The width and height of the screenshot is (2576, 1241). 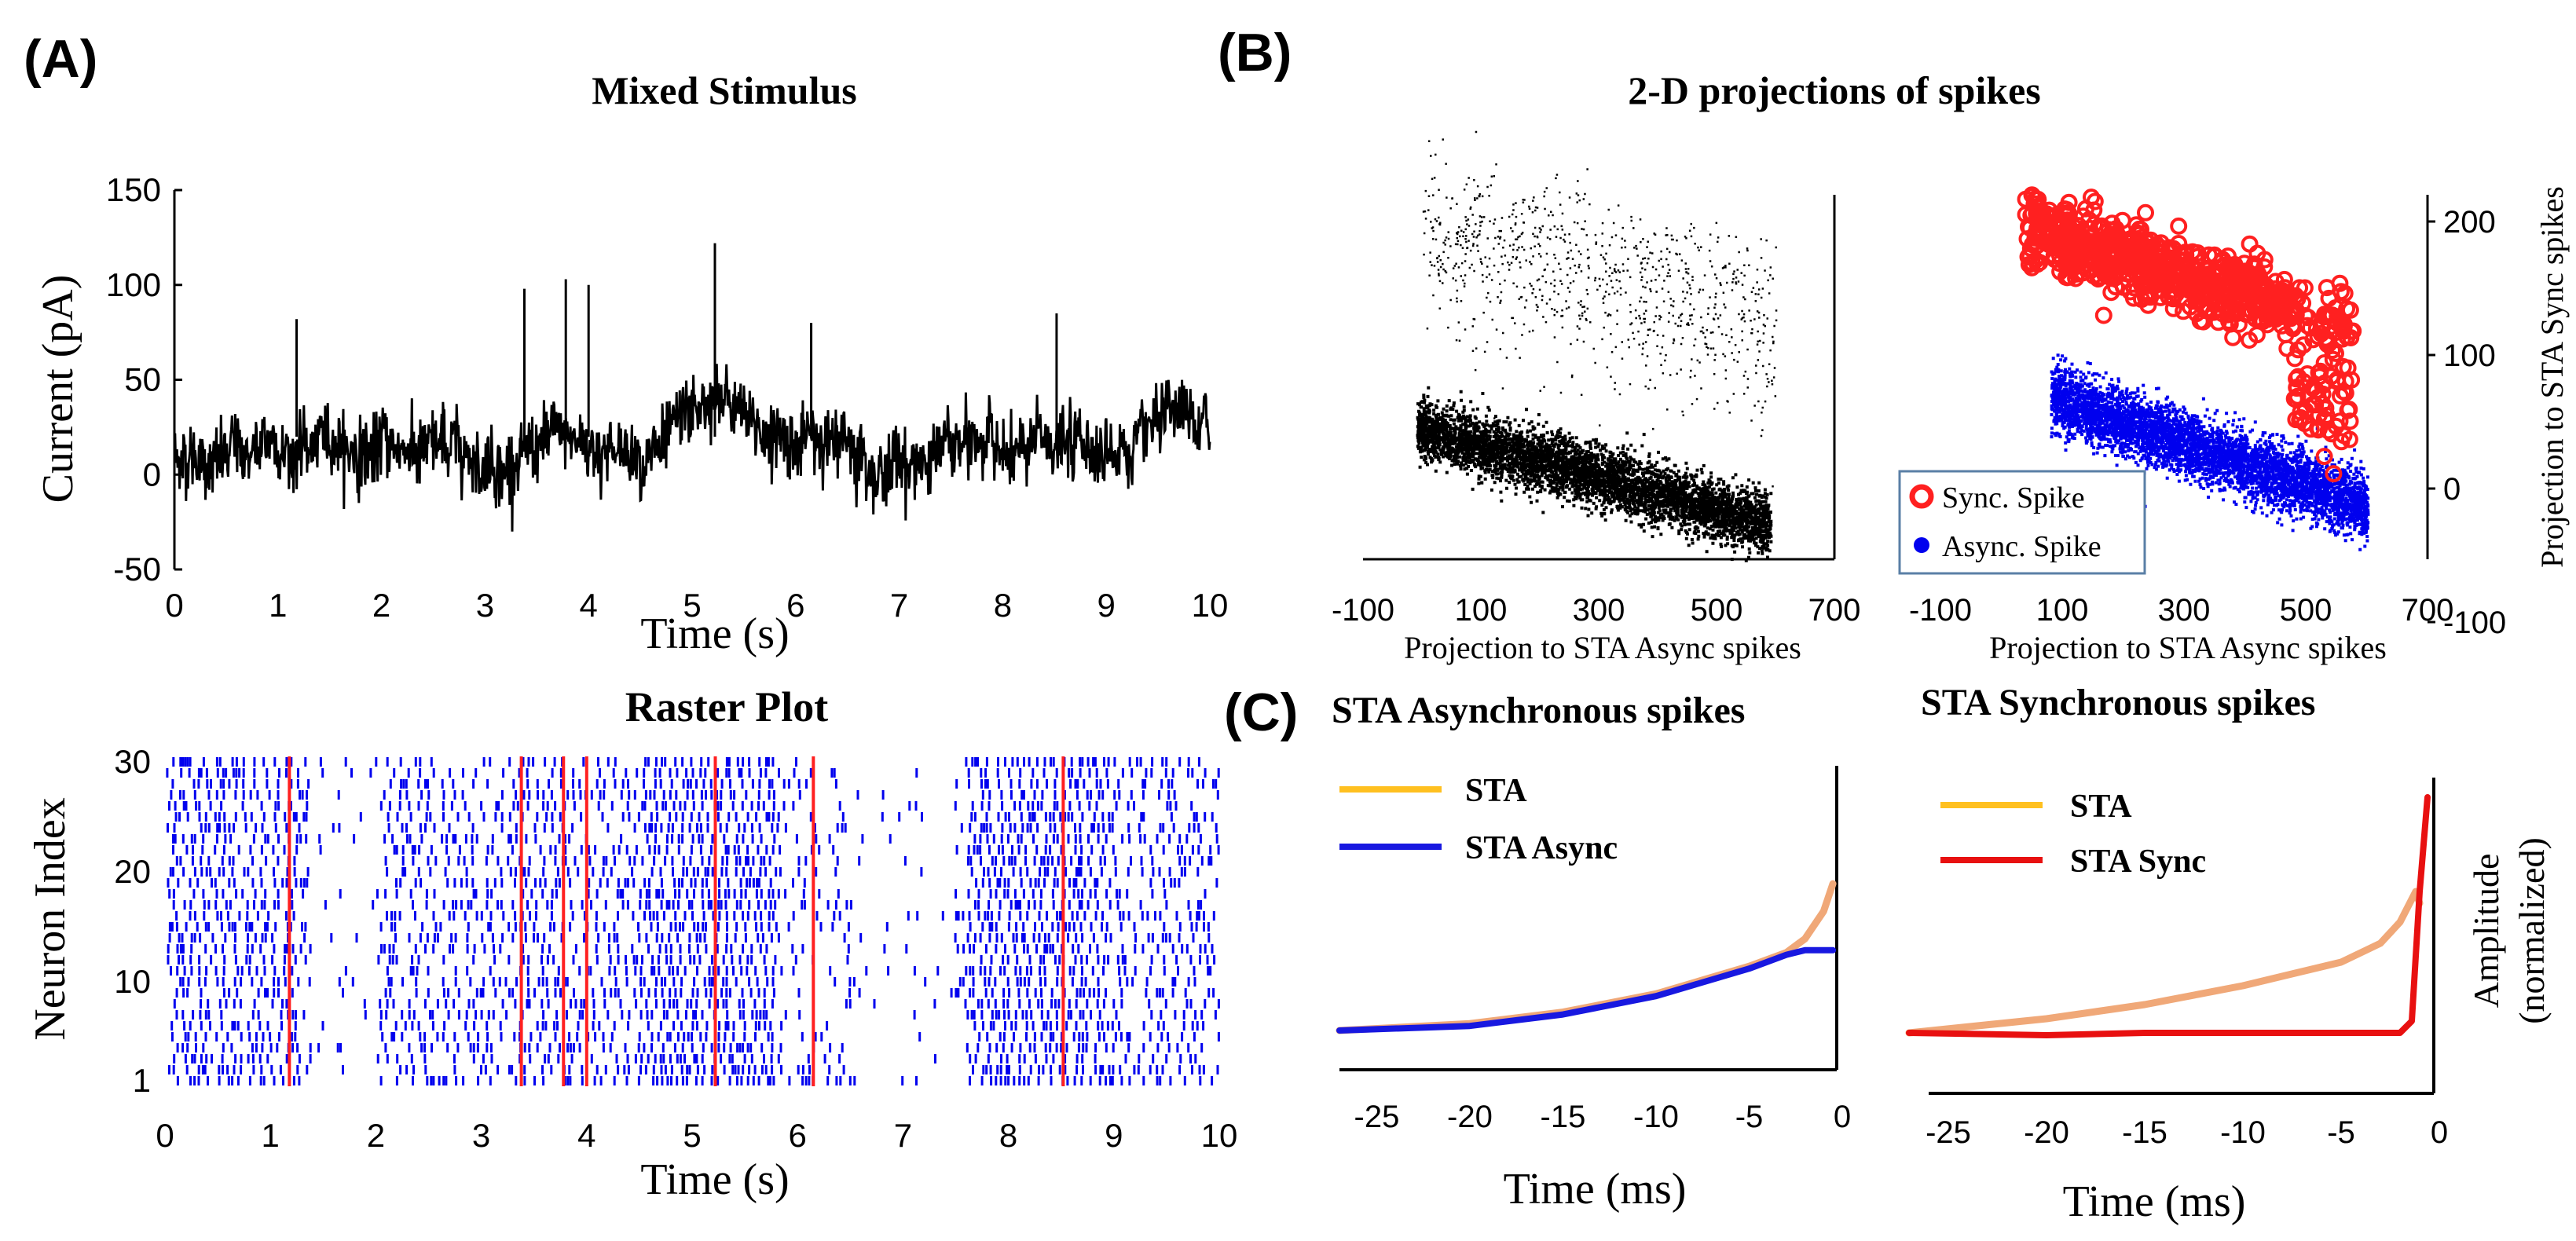 I want to click on projection-right-xtick: 500, so click(x=2306, y=610).